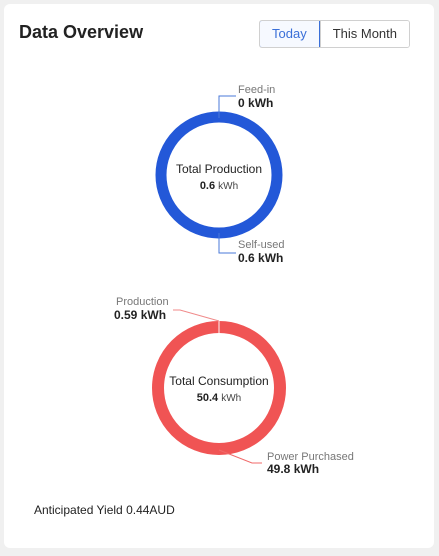  Describe the element at coordinates (227, 106) in the screenshot. I see `feed-in-leader` at that location.